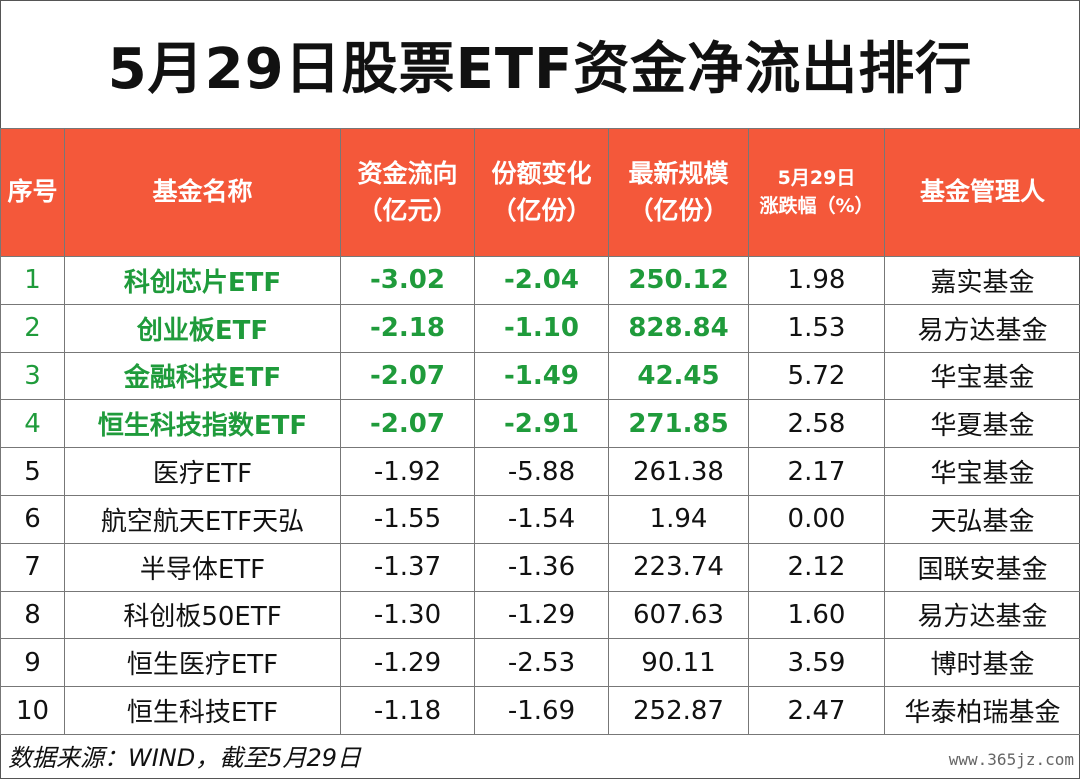 This screenshot has width=1080, height=779. What do you see at coordinates (202, 192) in the screenshot?
I see `header-name: 基金名称` at bounding box center [202, 192].